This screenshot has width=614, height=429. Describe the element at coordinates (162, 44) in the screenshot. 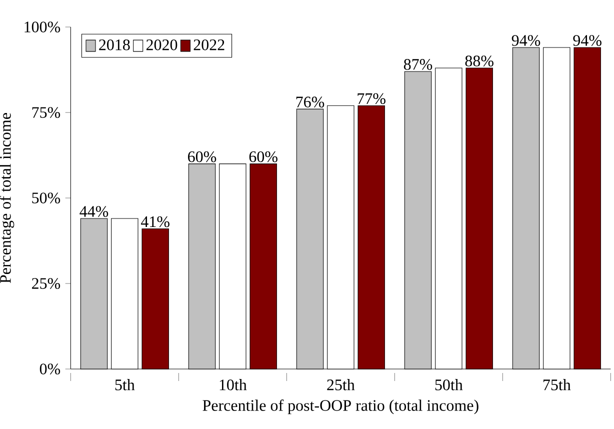

I see `legend-label: 2020` at that location.